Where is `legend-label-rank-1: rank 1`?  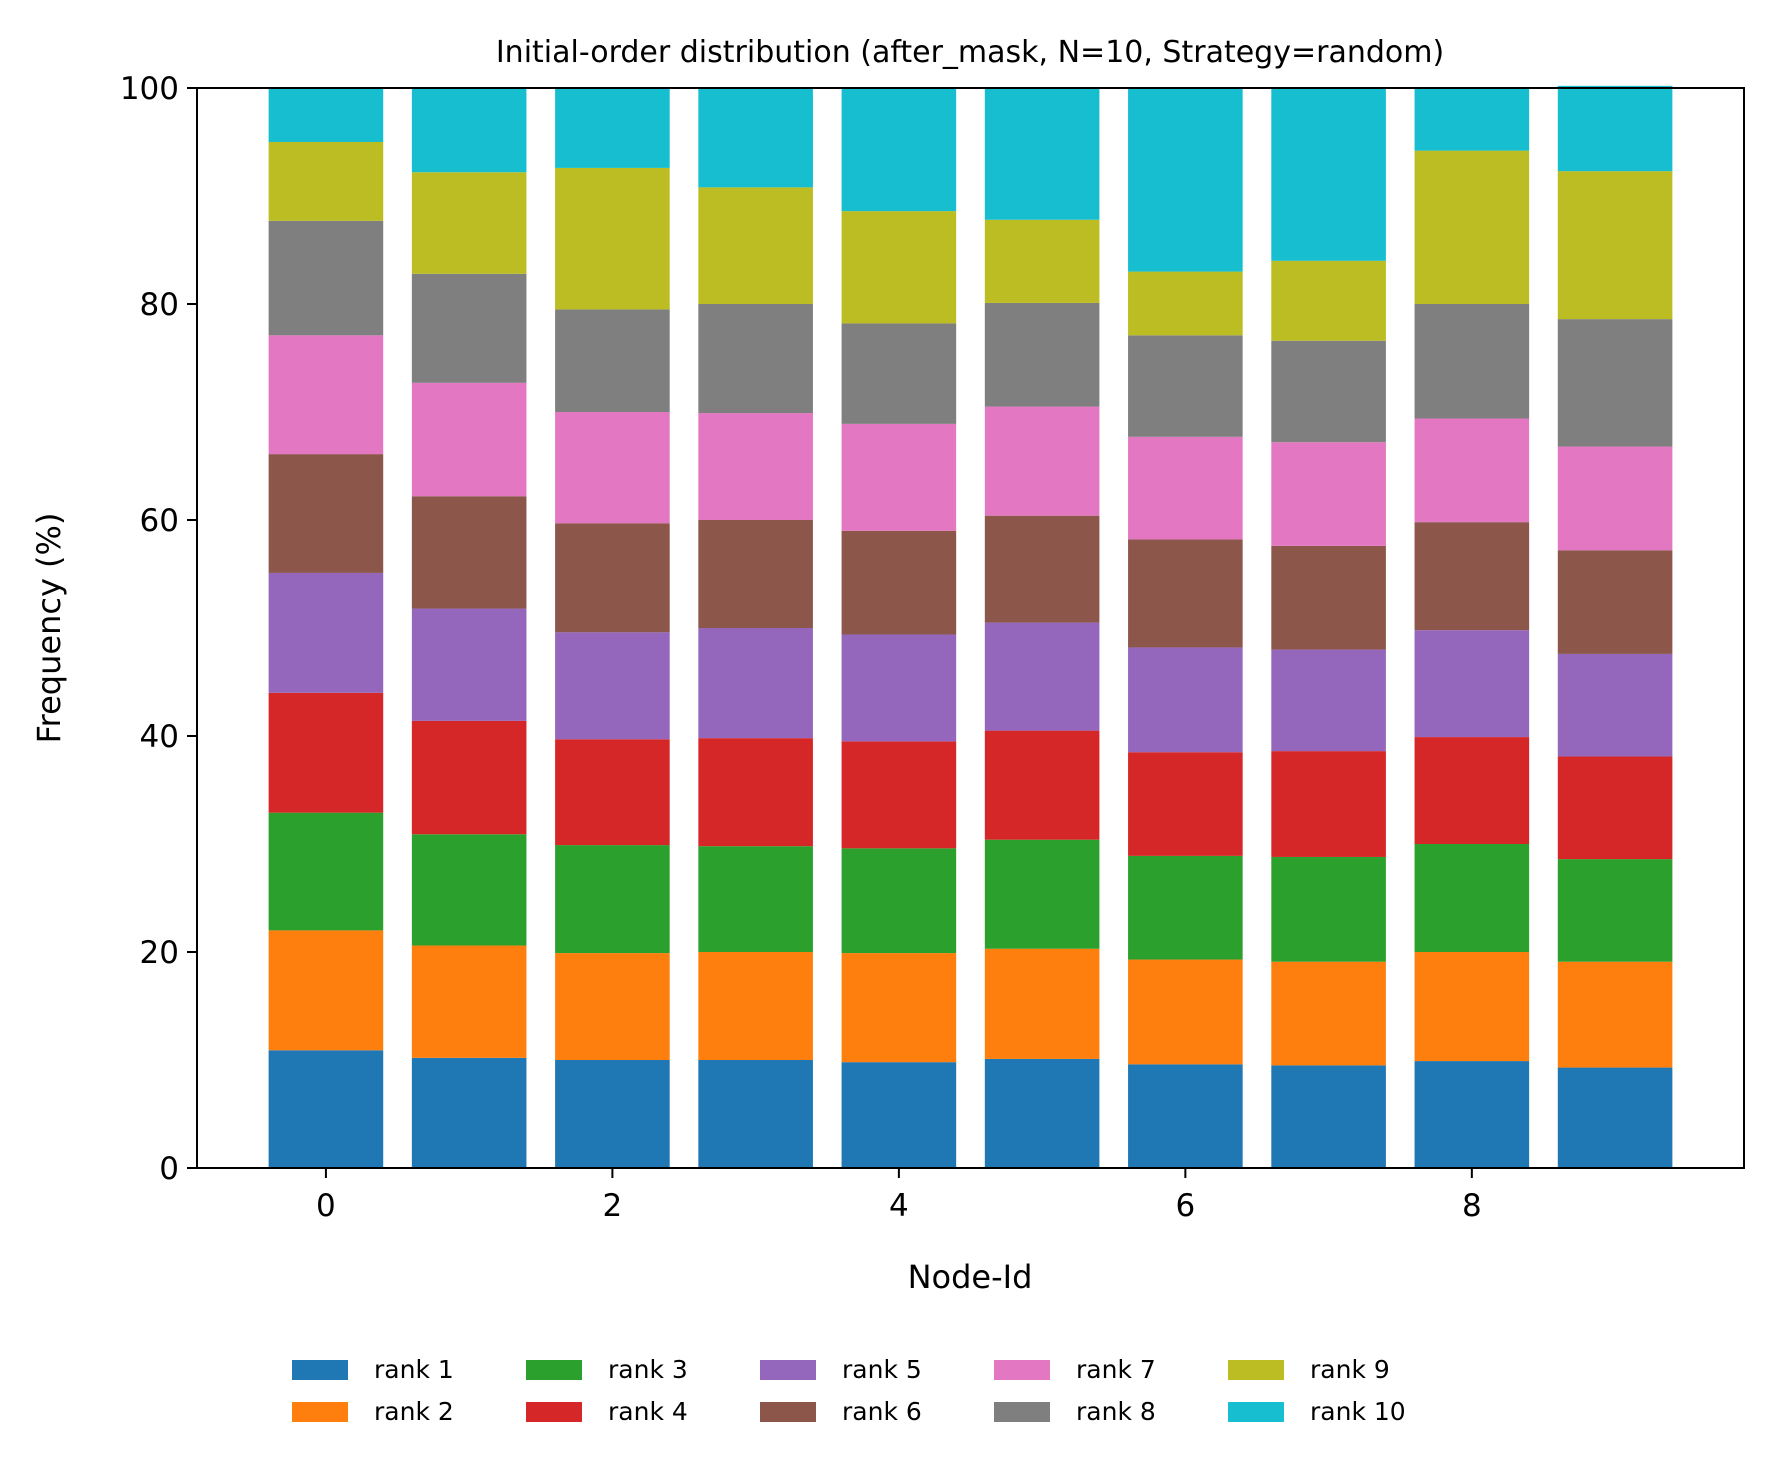
legend-label-rank-1: rank 1 is located at coordinates (414, 1369).